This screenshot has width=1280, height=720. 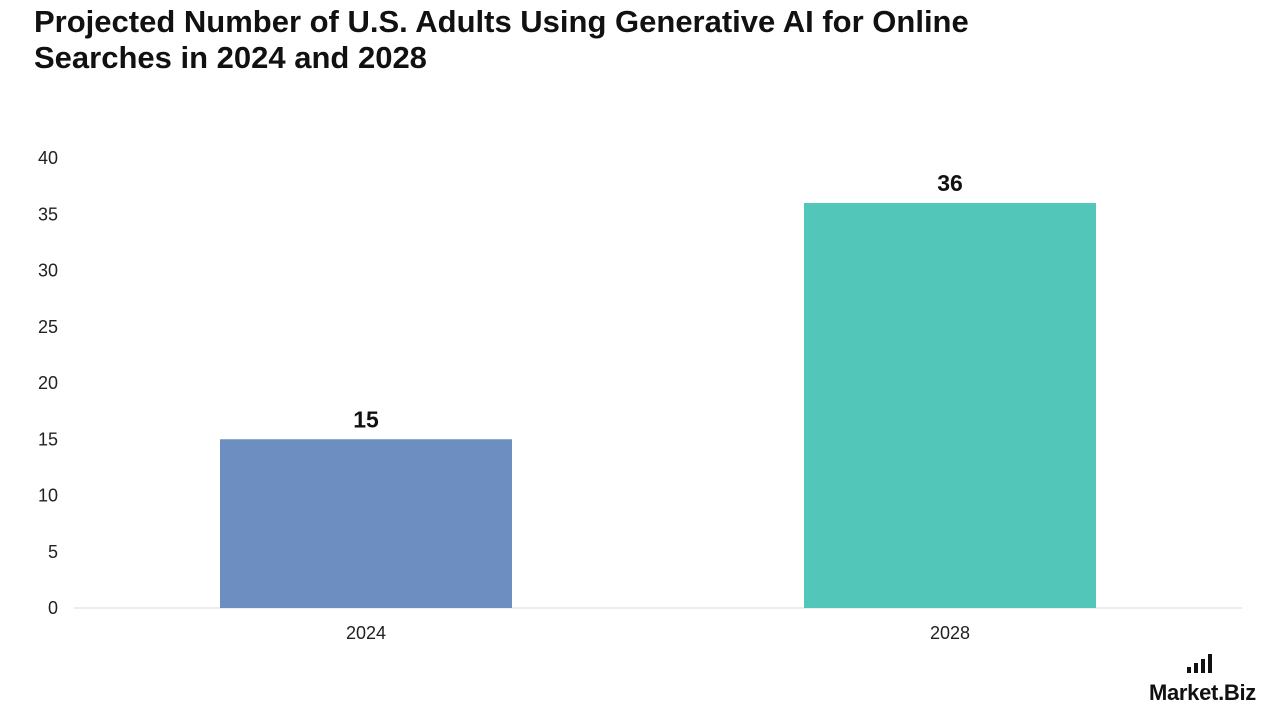 What do you see at coordinates (48, 271) in the screenshot?
I see `y-tick-label-30: 30` at bounding box center [48, 271].